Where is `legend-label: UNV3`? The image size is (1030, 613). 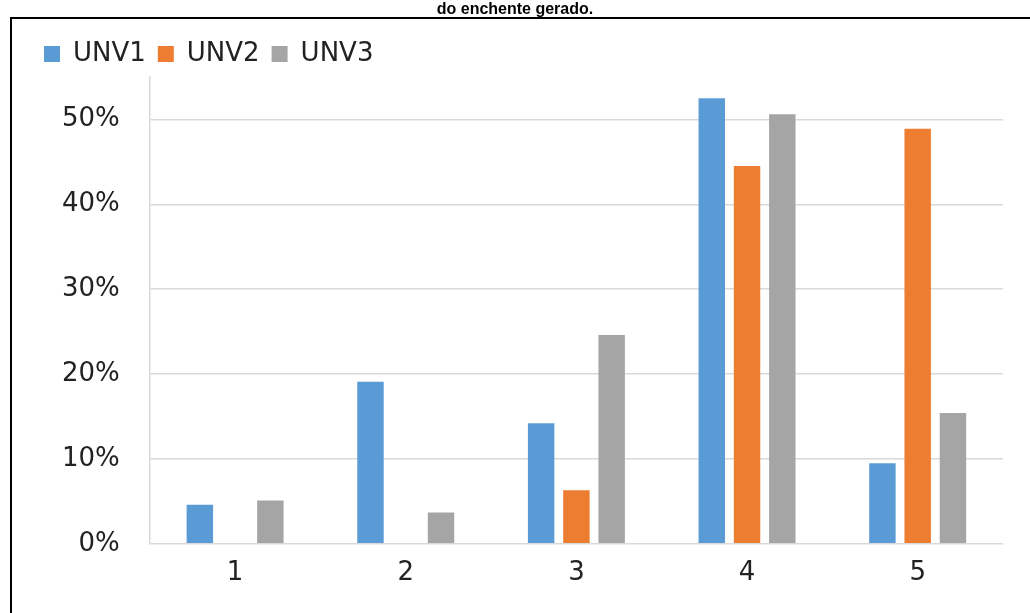
legend-label: UNV3 is located at coordinates (337, 51).